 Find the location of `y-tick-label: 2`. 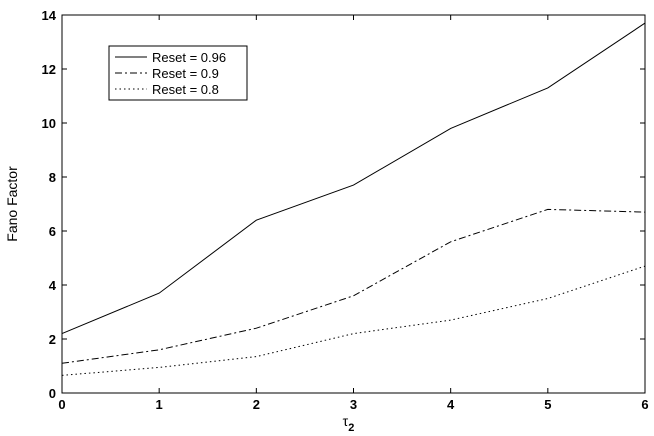

y-tick-label: 2 is located at coordinates (52, 339).